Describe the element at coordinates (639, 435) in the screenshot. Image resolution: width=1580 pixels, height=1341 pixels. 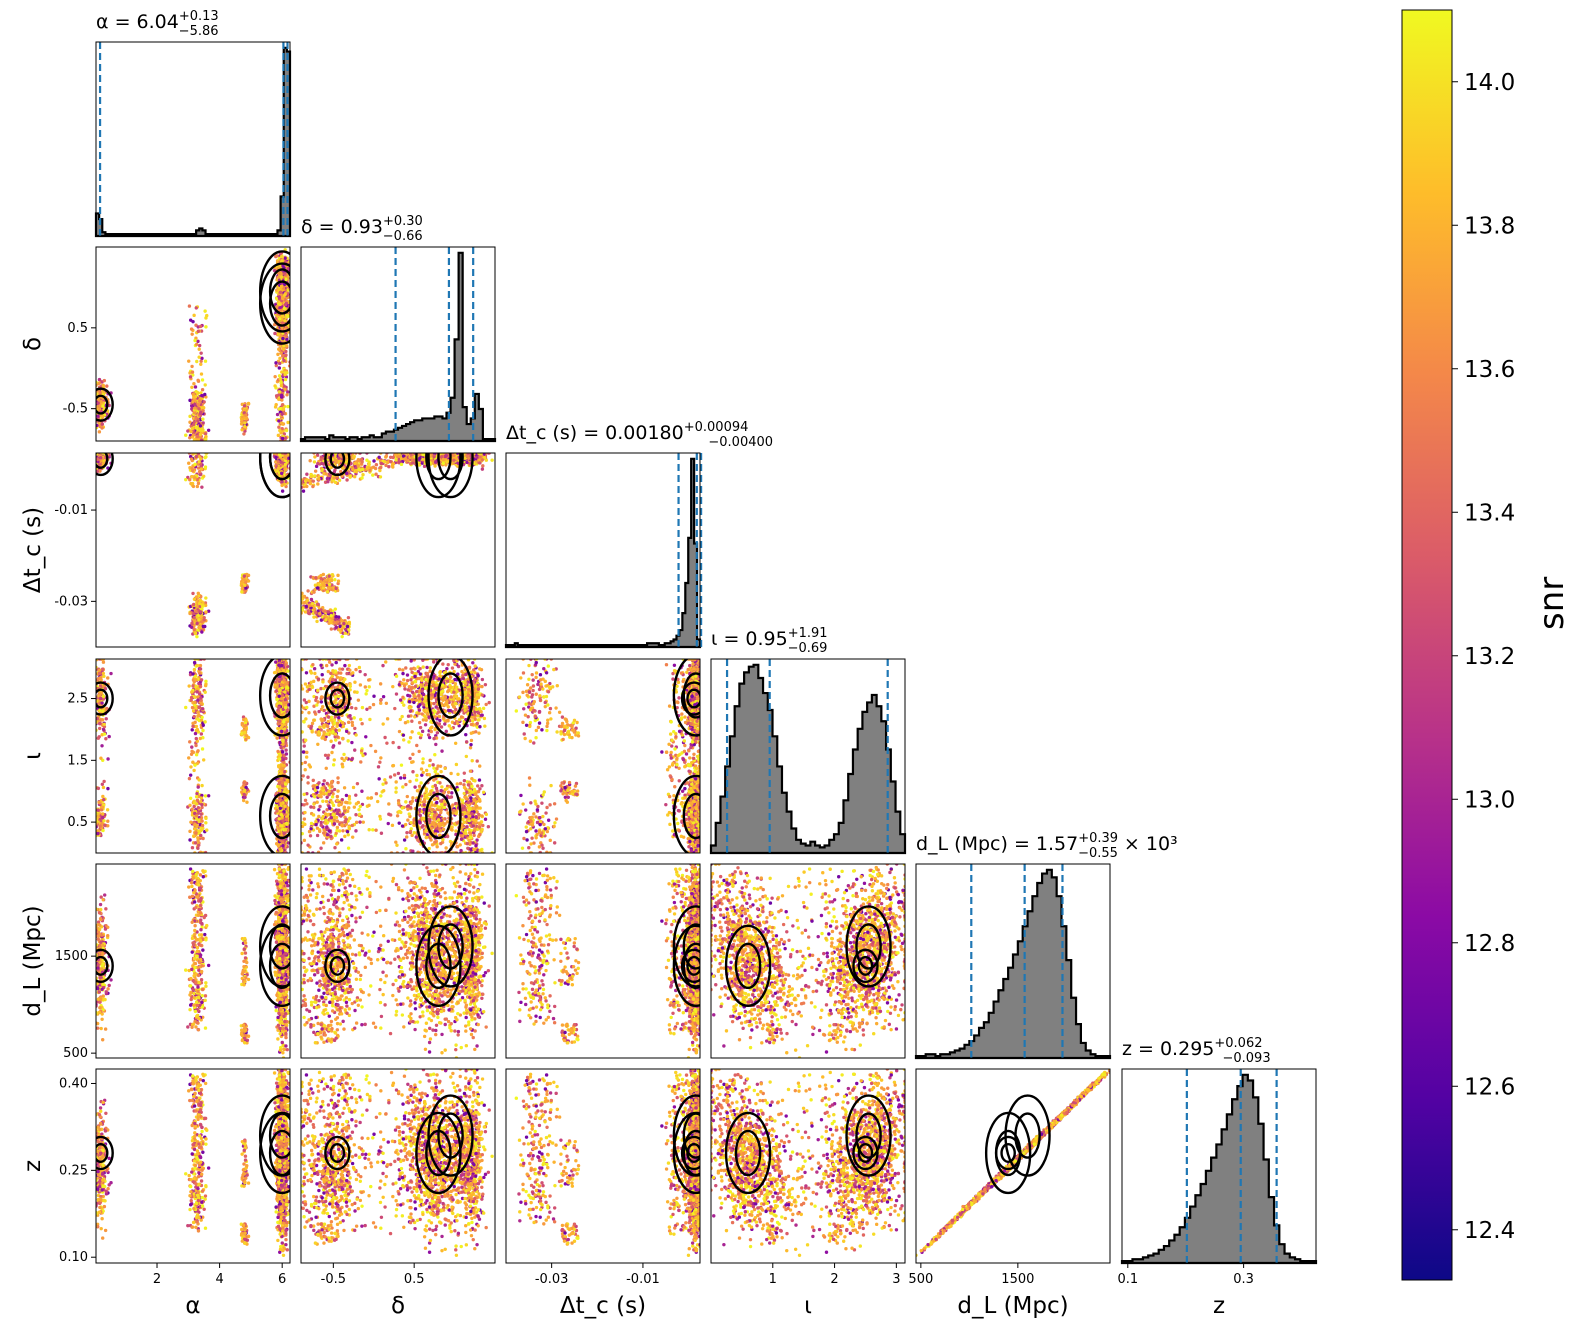
I see `panel-title-dtc: Δt_c (s) = 0.00180+0.00094 −0.00400` at that location.